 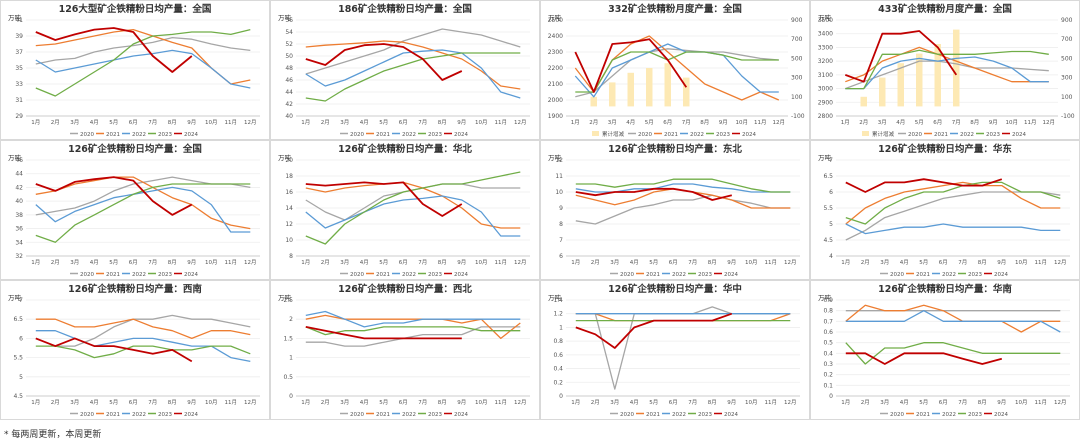 What do you see at coordinates (143, 329) in the screenshot?
I see `series-line-2021` at bounding box center [143, 329].